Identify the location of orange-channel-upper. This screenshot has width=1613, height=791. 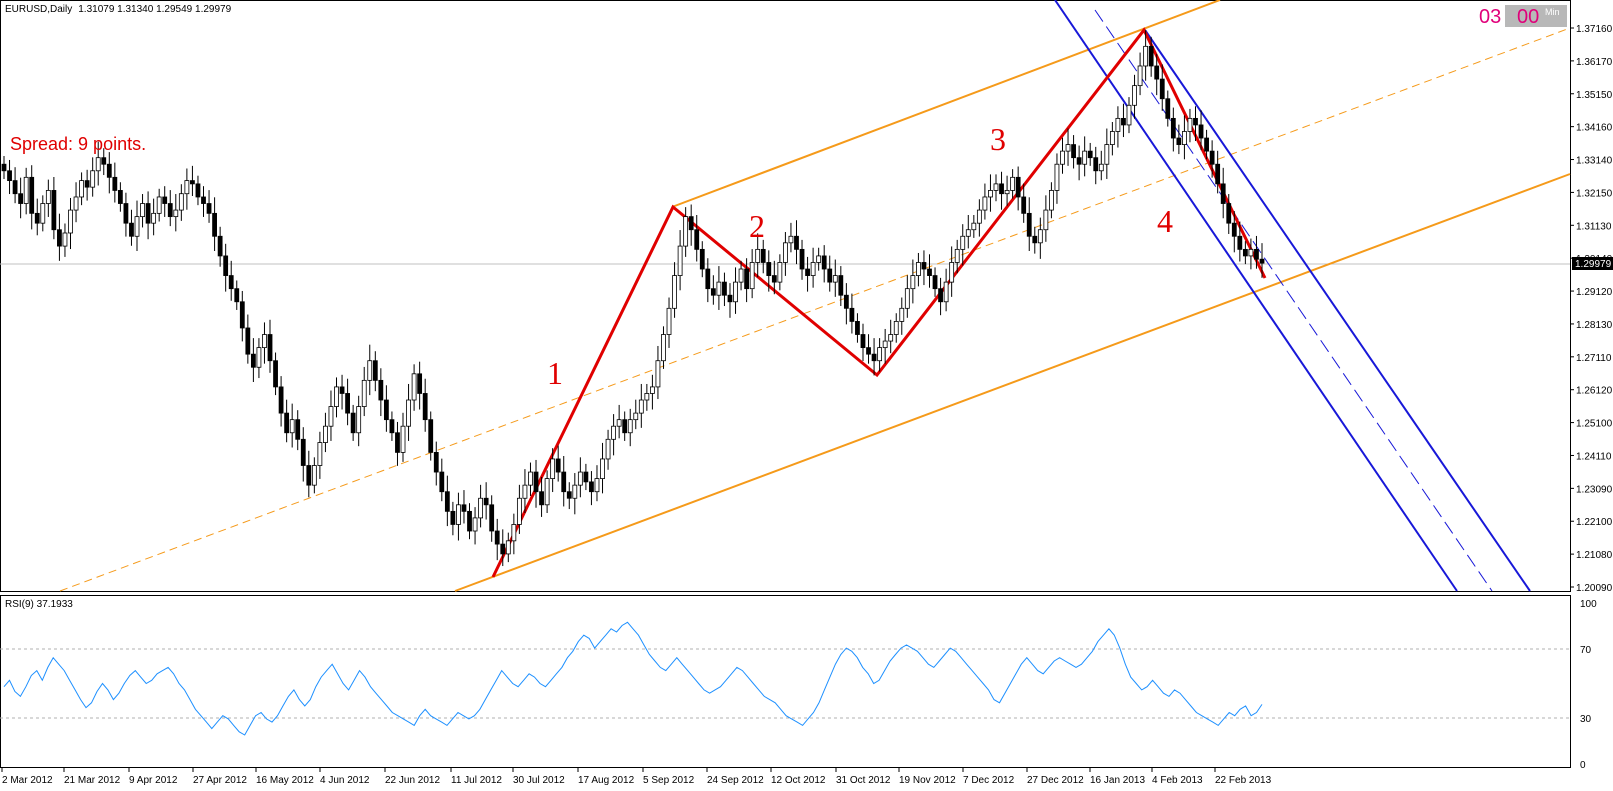
(946, 104).